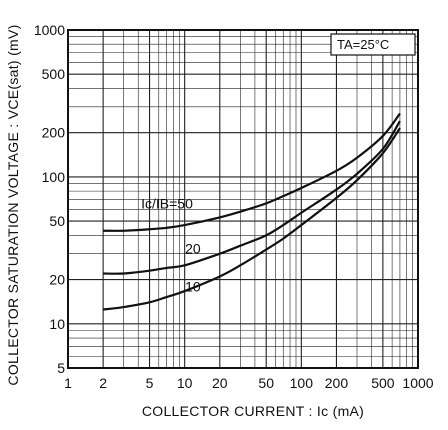 The image size is (448, 430). I want to click on x-tick-label: 5, so click(150, 383).